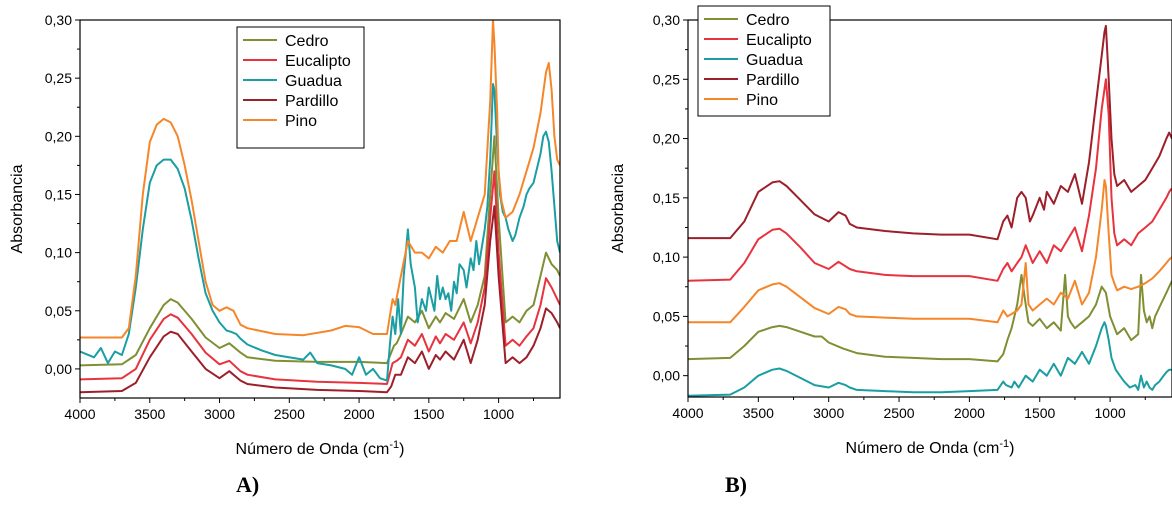 The width and height of the screenshot is (1172, 509). I want to click on series-line-pino, so click(930, 251).